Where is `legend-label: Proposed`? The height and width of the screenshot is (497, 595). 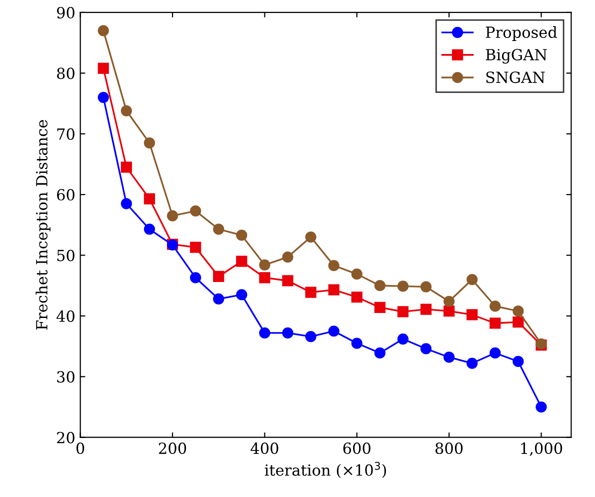
legend-label: Proposed is located at coordinates (522, 33).